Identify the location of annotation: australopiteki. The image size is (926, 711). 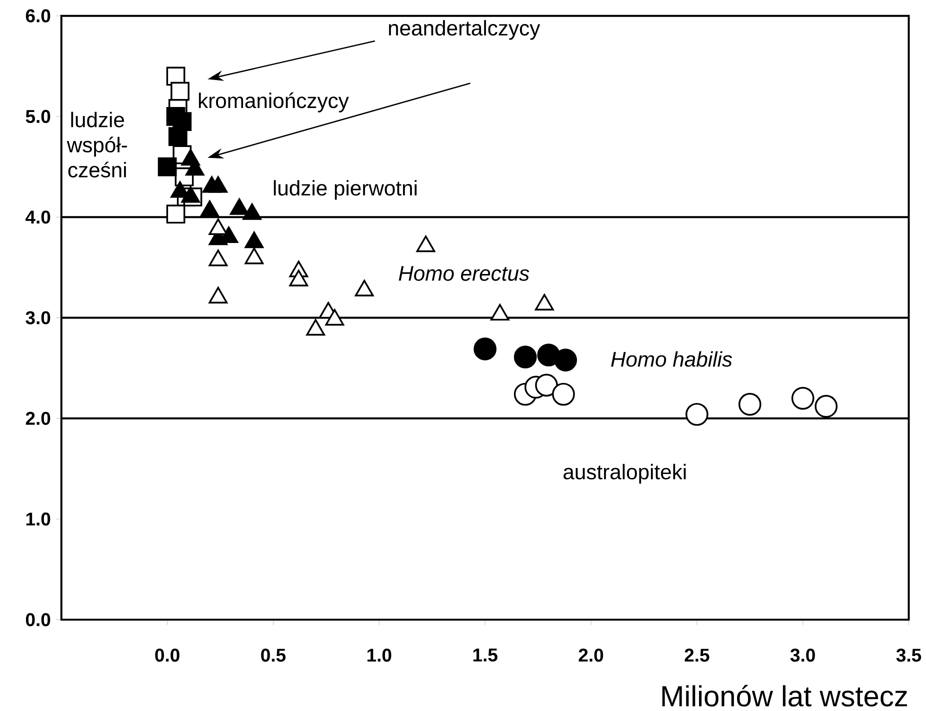
(625, 474).